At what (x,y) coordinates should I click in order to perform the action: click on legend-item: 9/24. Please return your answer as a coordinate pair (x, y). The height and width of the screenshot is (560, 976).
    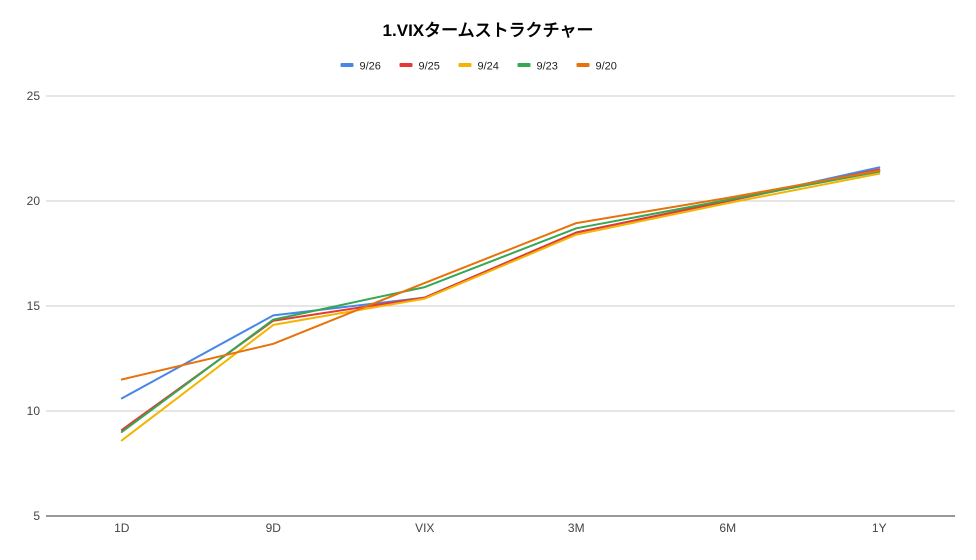
    Looking at the image, I should click on (478, 67).